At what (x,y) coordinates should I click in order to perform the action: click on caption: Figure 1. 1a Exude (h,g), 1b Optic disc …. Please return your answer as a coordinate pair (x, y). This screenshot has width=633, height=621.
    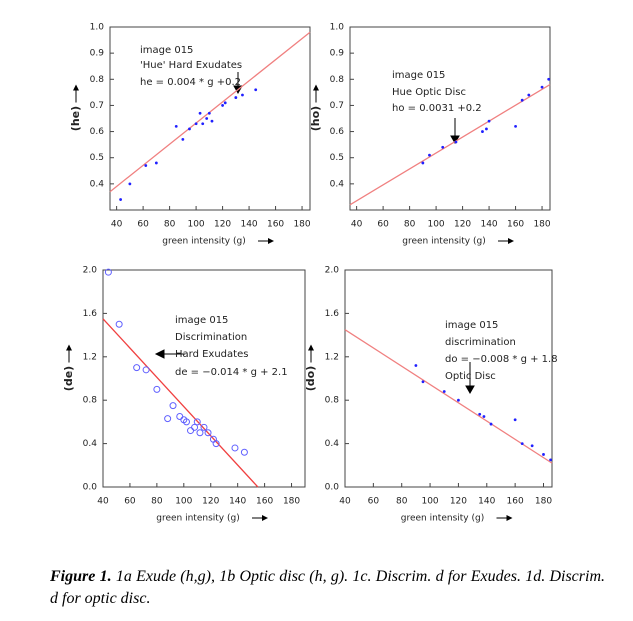
    Looking at the image, I should click on (327, 588).